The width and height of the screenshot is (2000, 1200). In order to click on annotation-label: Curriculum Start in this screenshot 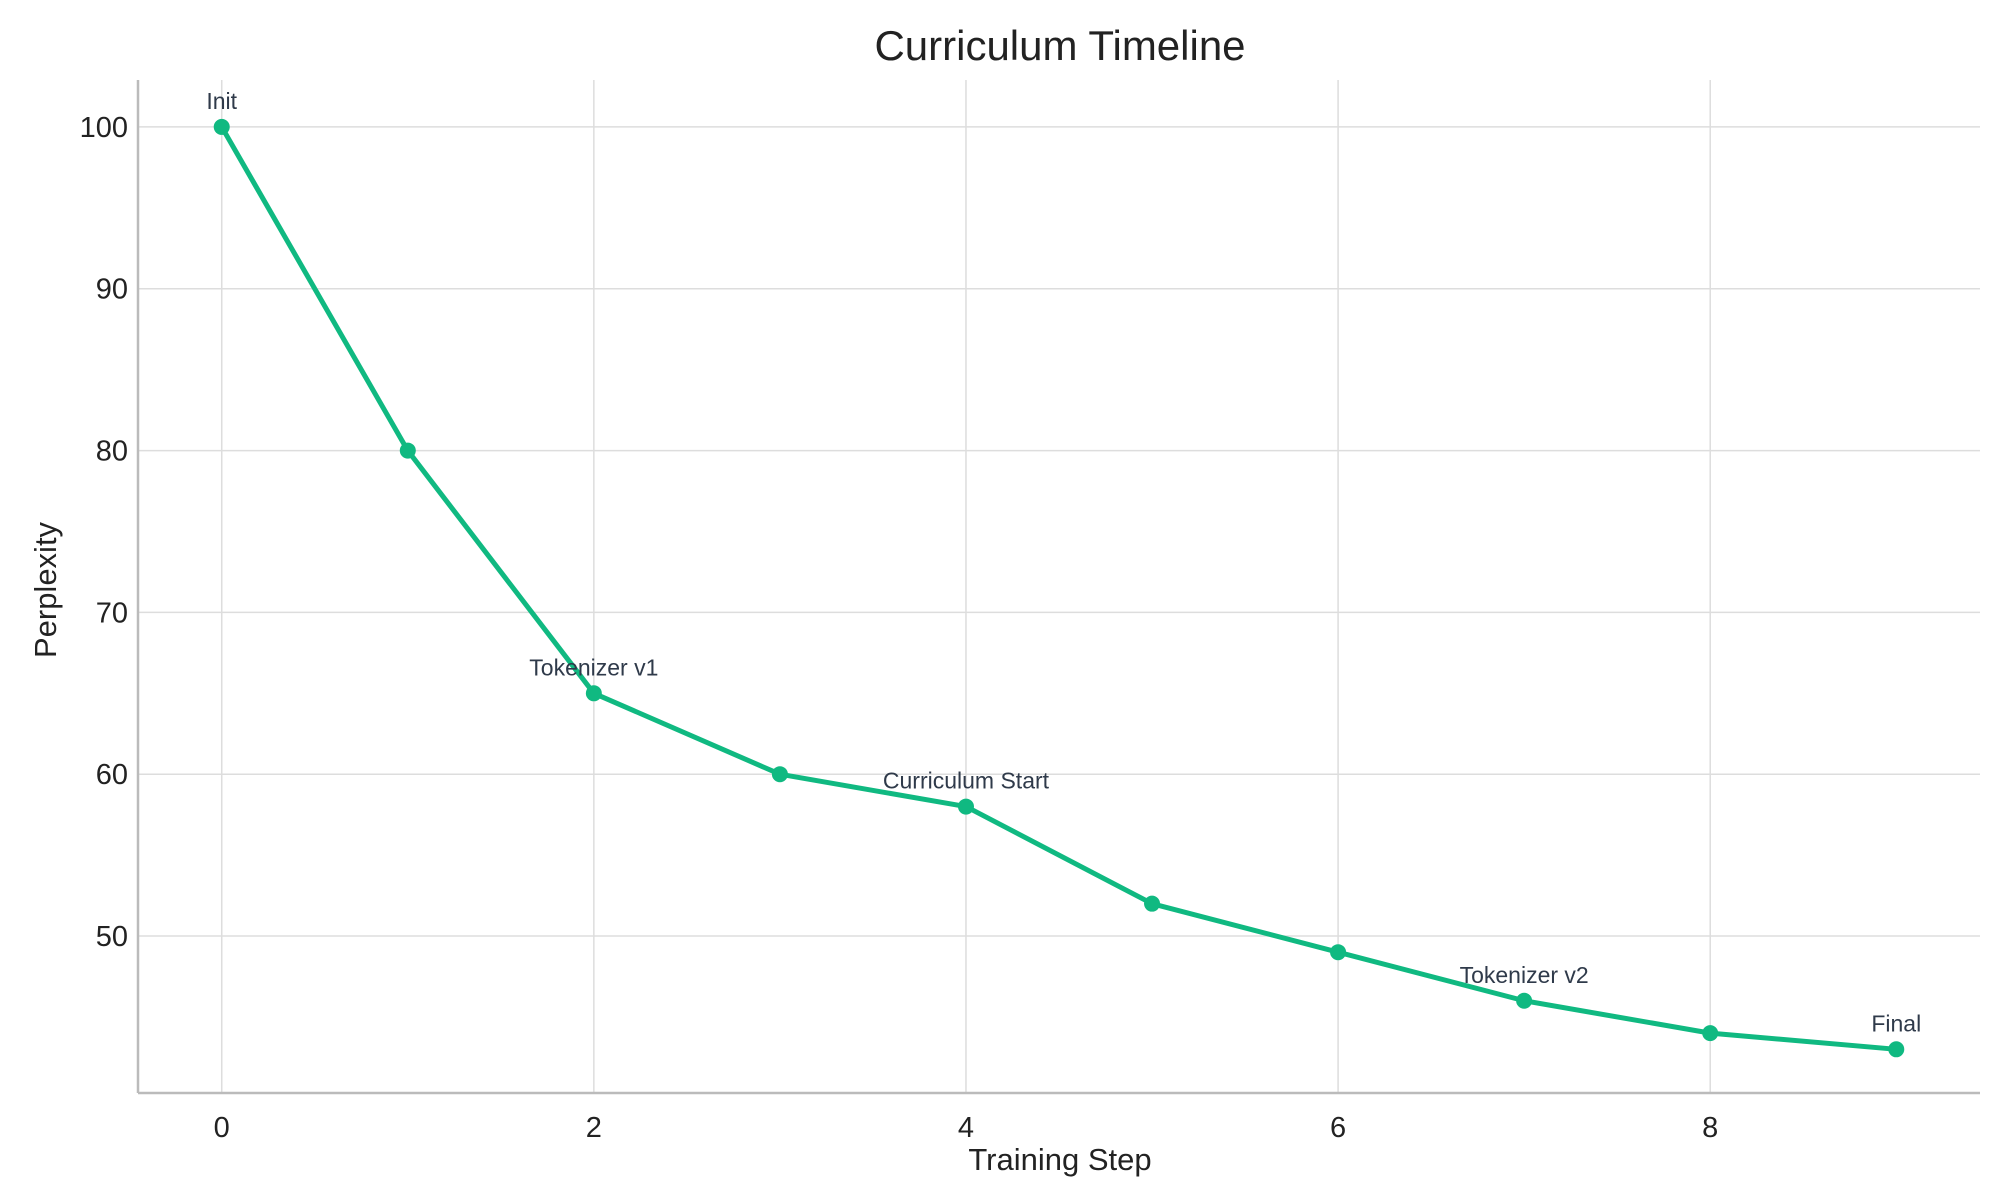, I will do `click(966, 781)`.